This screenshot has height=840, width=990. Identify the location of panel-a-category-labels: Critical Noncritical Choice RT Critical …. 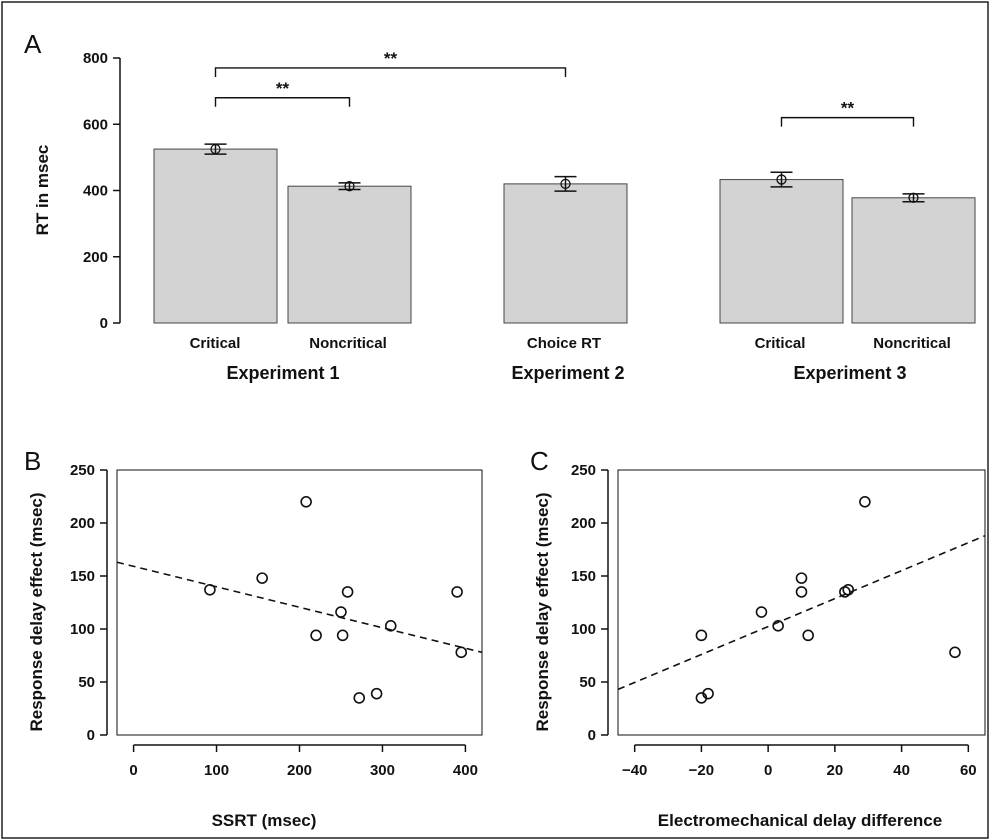
(570, 343).